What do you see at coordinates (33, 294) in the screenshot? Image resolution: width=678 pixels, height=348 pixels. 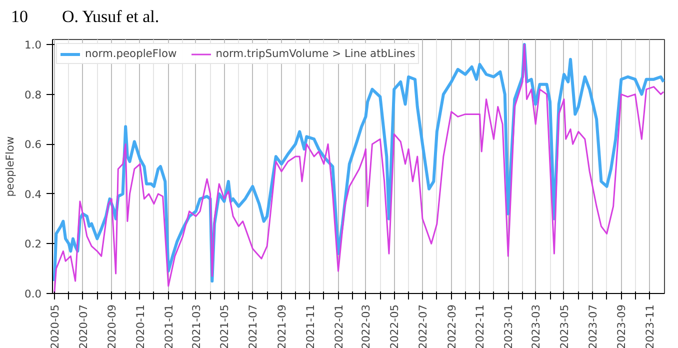 I see `y-tick-label: 0.0` at bounding box center [33, 294].